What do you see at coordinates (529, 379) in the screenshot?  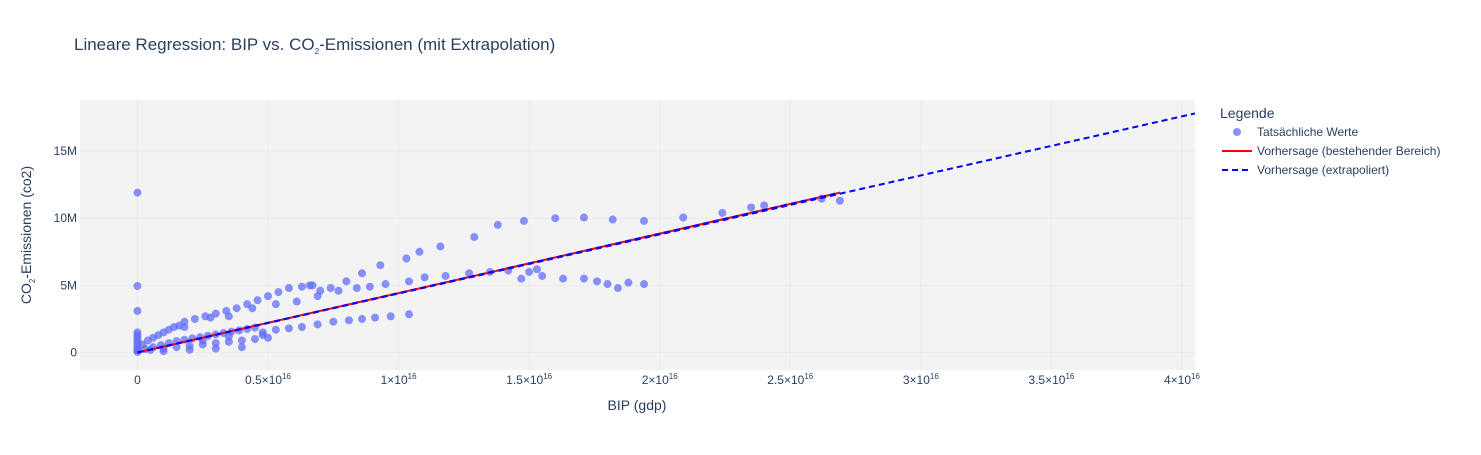 I see `x-tick-label: 1.5×10¹⁶` at bounding box center [529, 379].